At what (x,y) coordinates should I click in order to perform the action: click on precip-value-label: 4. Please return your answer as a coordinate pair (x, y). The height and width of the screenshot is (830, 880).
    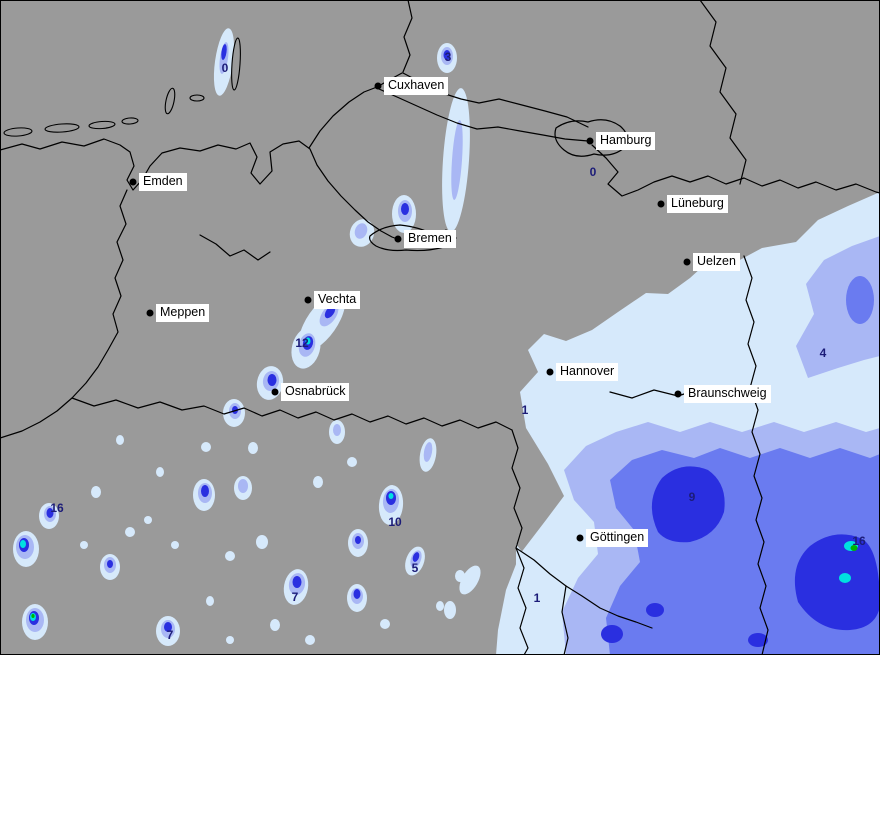
    Looking at the image, I should click on (823, 353).